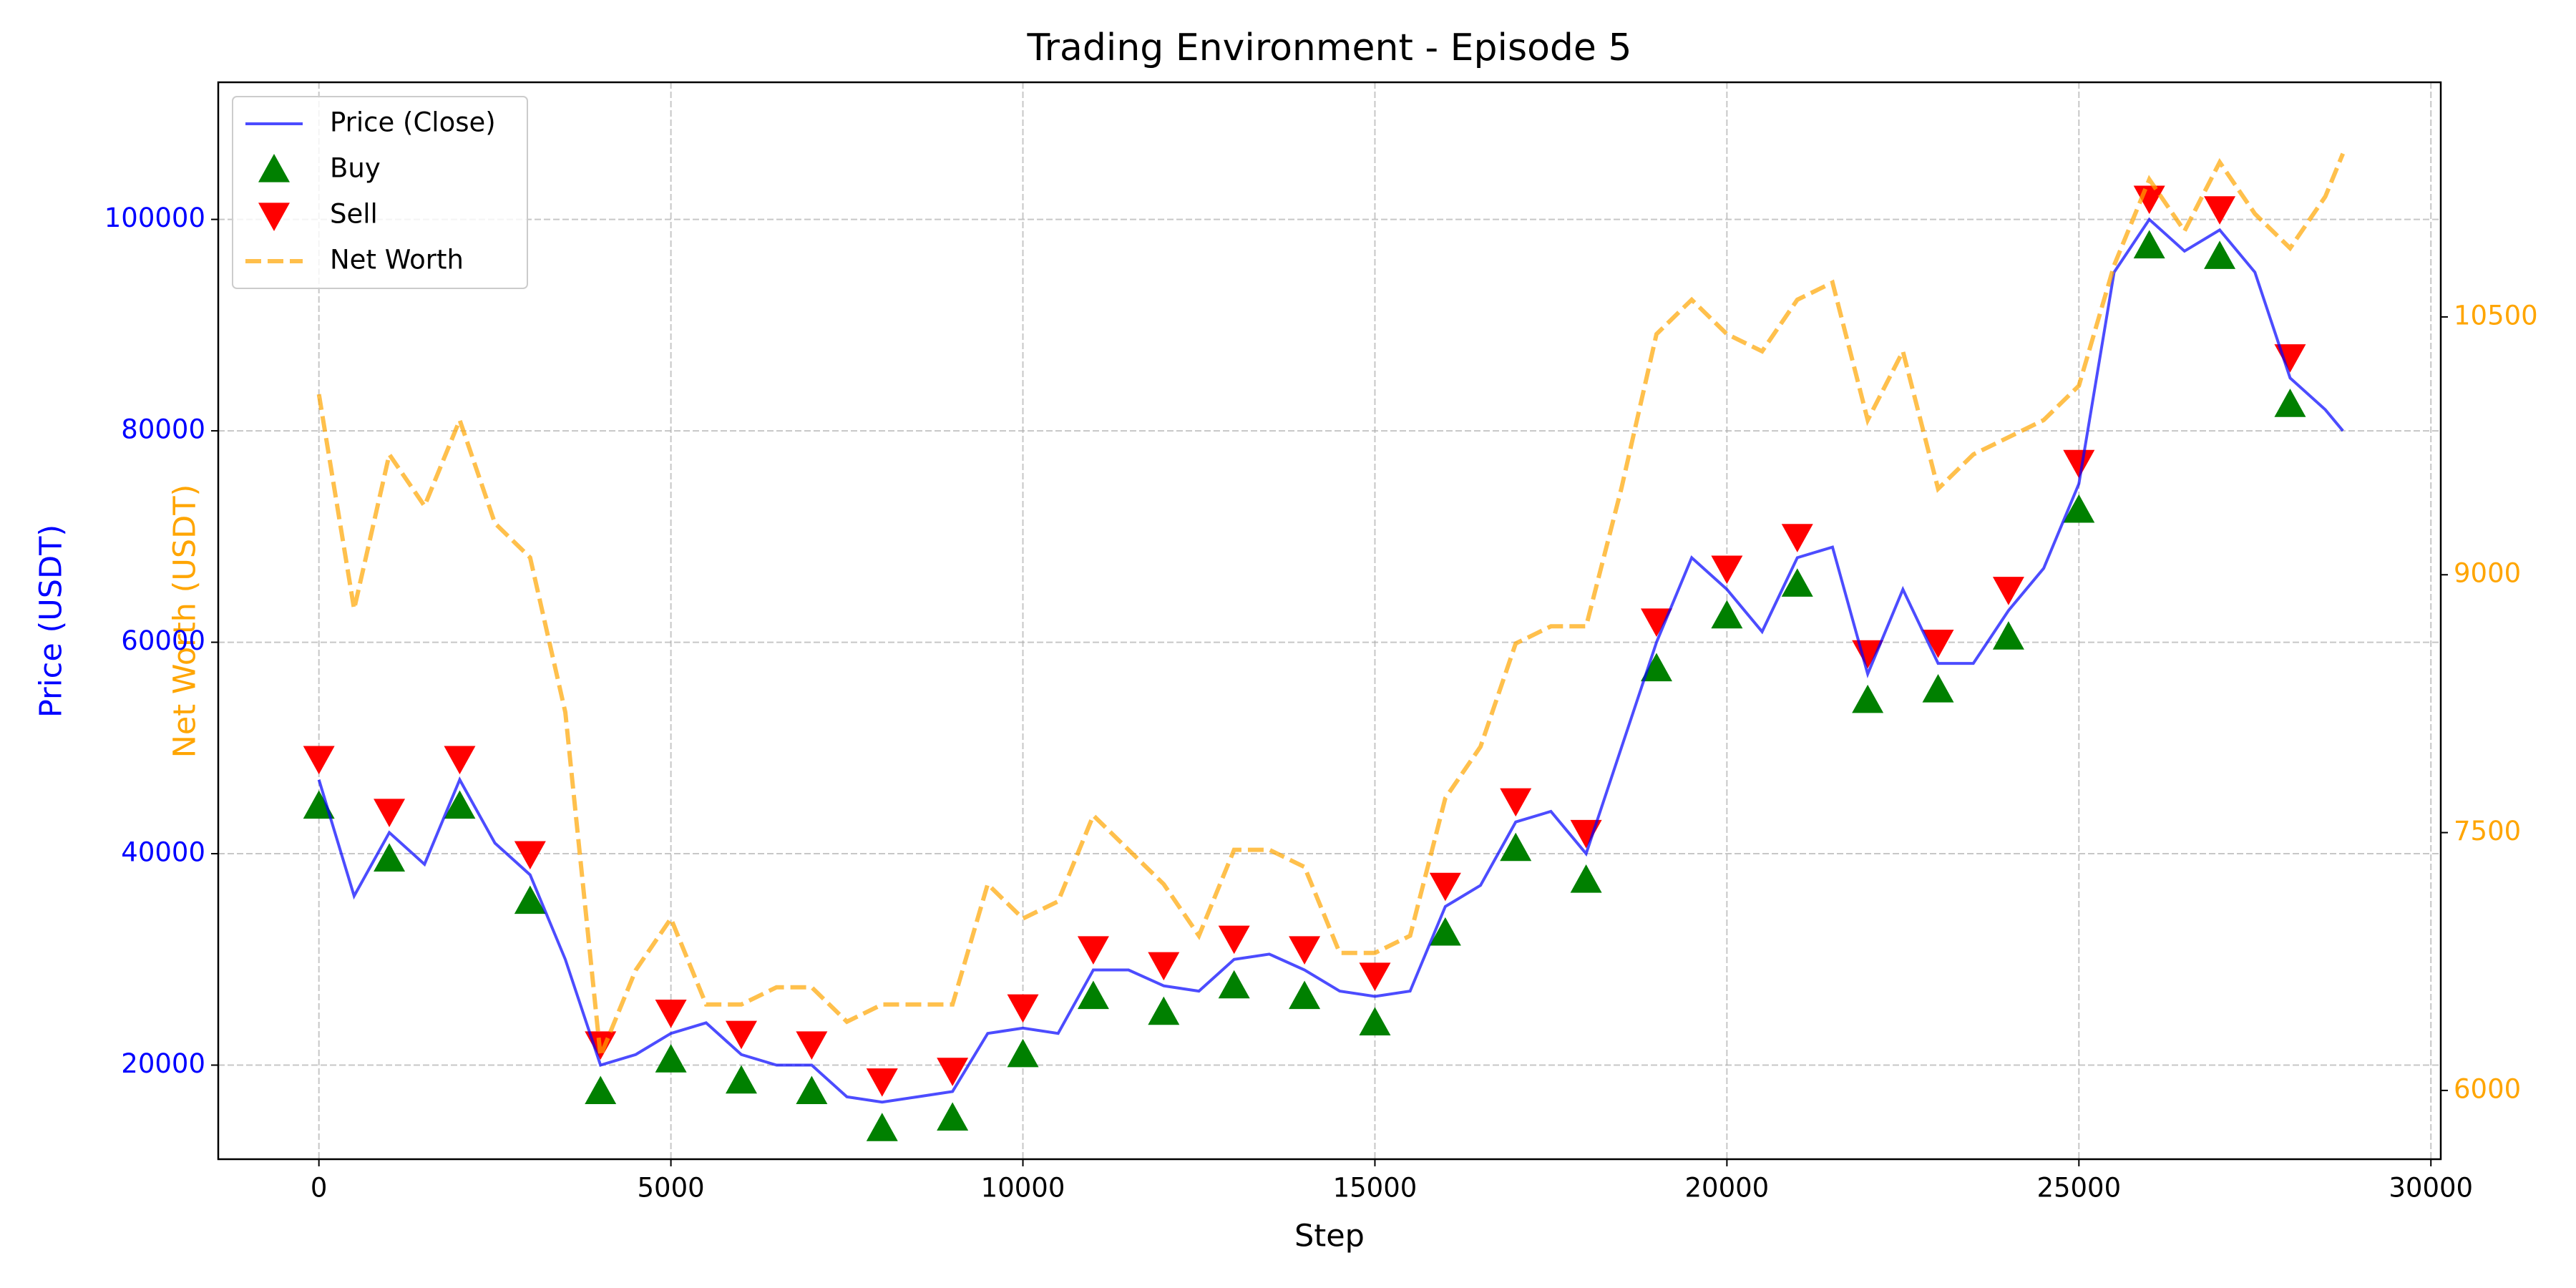 The height and width of the screenshot is (1288, 2576). I want to click on legend-label: Buy, so click(355, 168).